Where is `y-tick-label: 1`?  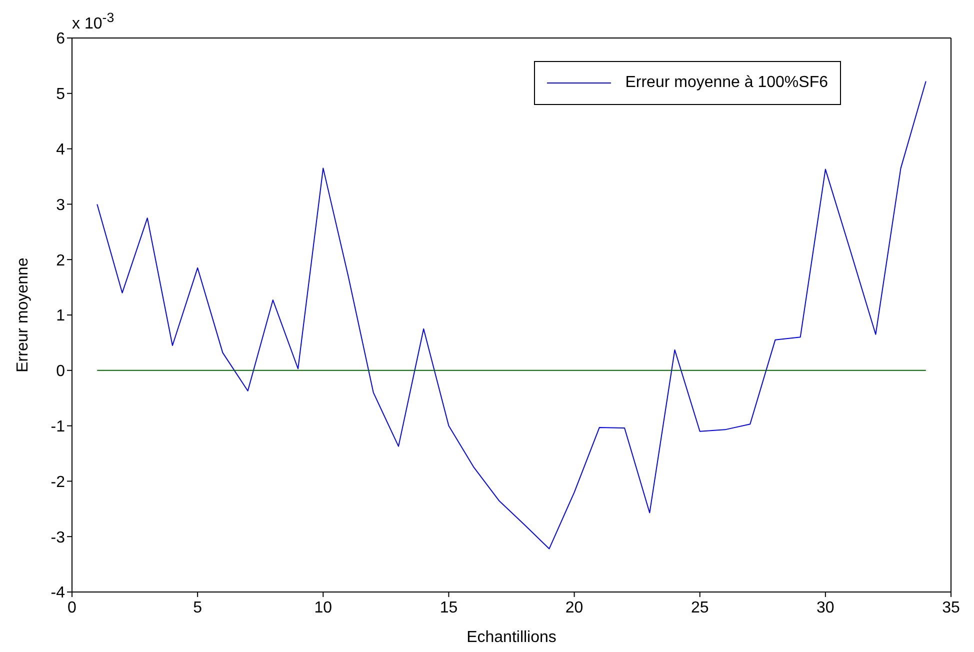
y-tick-label: 1 is located at coordinates (61, 316).